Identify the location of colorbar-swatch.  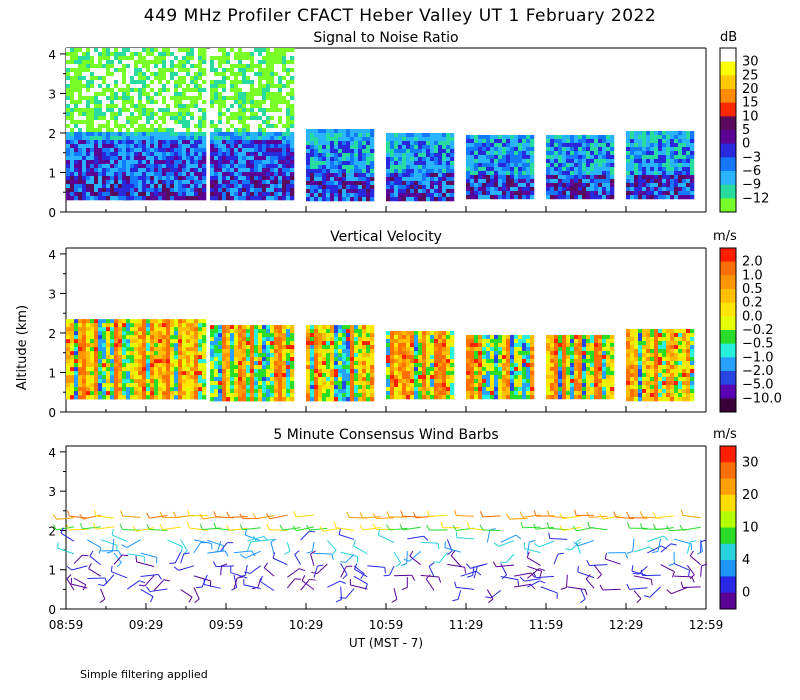
(728, 568).